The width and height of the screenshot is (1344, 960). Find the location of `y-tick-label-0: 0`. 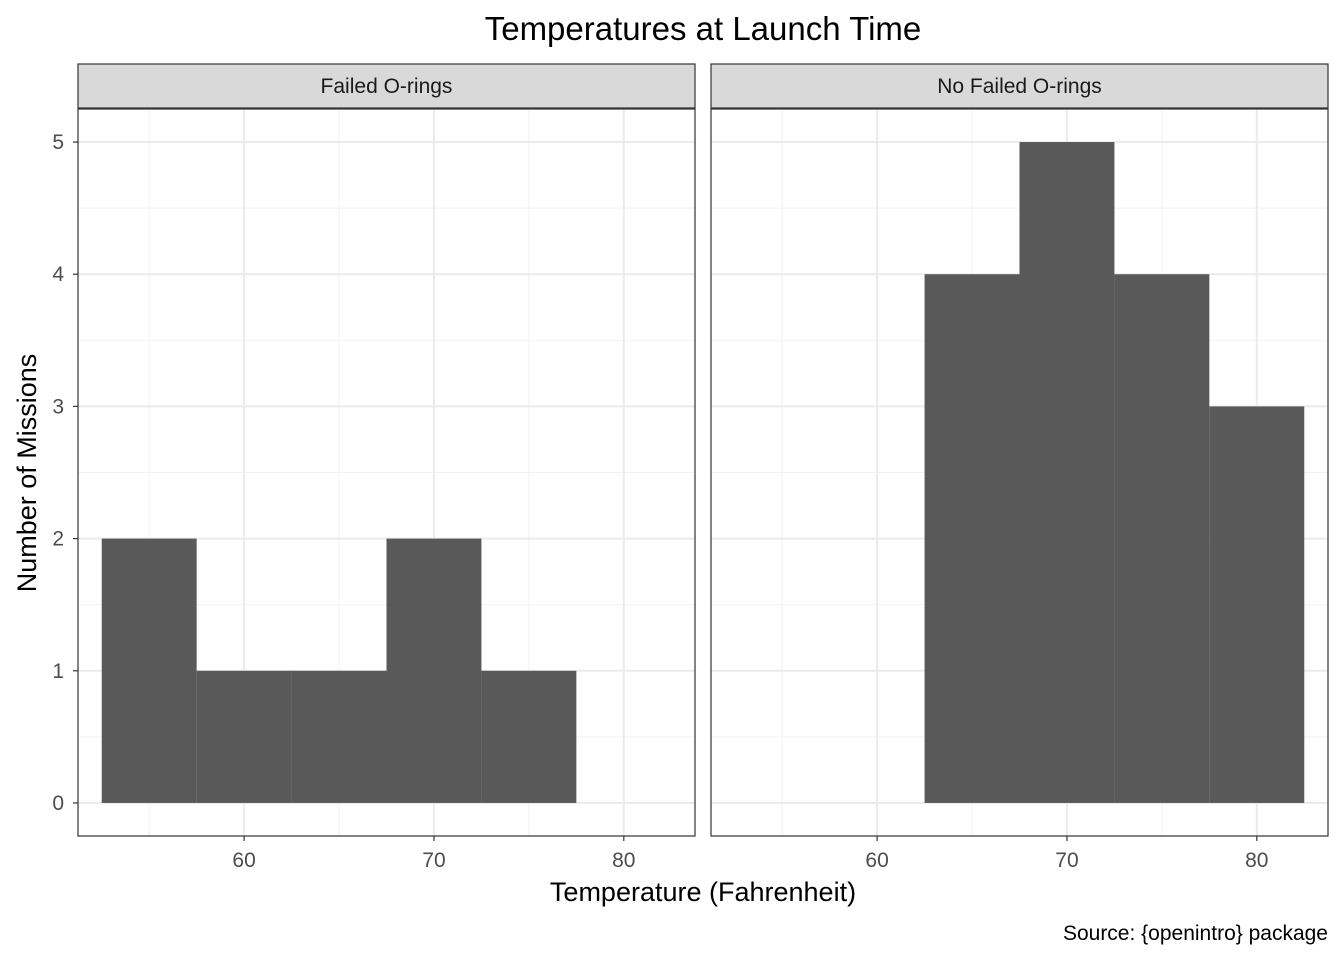

y-tick-label-0: 0 is located at coordinates (58, 803).